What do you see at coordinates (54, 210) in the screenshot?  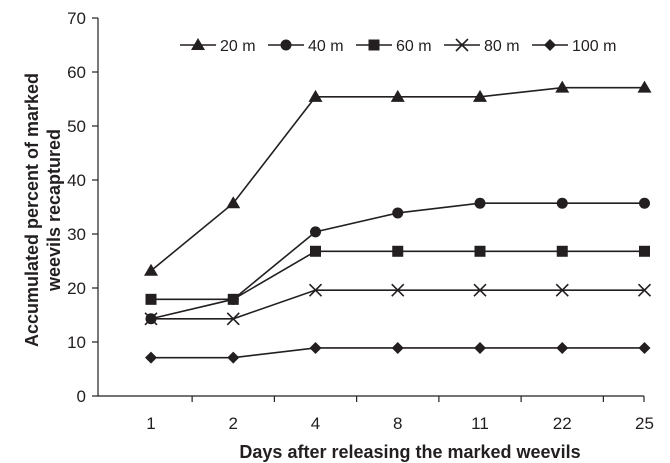 I see `y-axis-title-line: weevils recaptured` at bounding box center [54, 210].